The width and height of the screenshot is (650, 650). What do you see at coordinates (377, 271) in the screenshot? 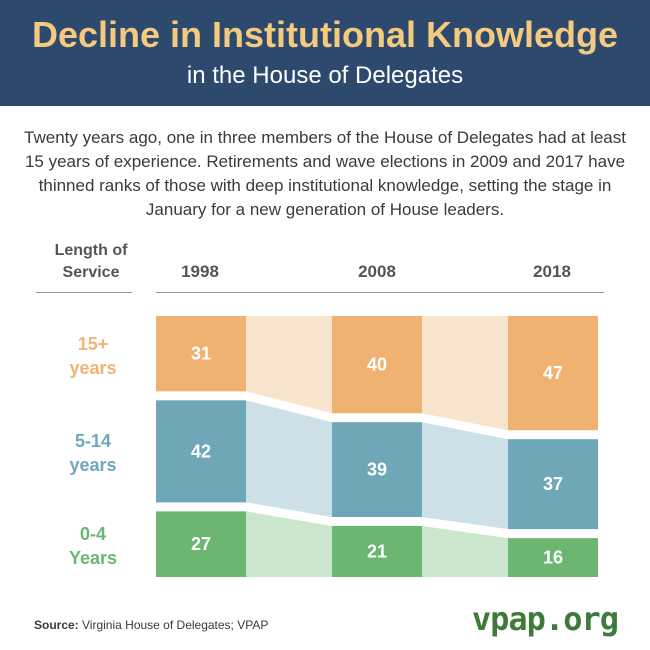
I see `column-label-2008: 2008` at bounding box center [377, 271].